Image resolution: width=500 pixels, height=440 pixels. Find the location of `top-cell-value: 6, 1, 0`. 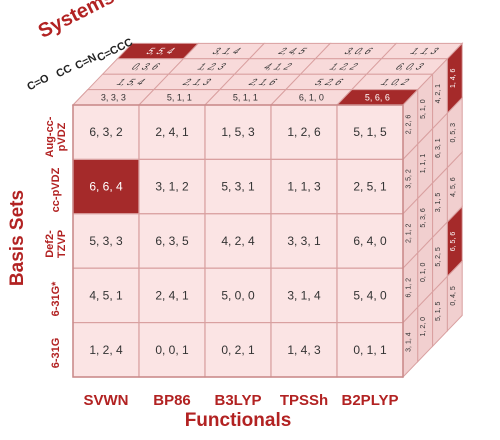

top-cell-value: 6, 1, 0 is located at coordinates (311, 97).